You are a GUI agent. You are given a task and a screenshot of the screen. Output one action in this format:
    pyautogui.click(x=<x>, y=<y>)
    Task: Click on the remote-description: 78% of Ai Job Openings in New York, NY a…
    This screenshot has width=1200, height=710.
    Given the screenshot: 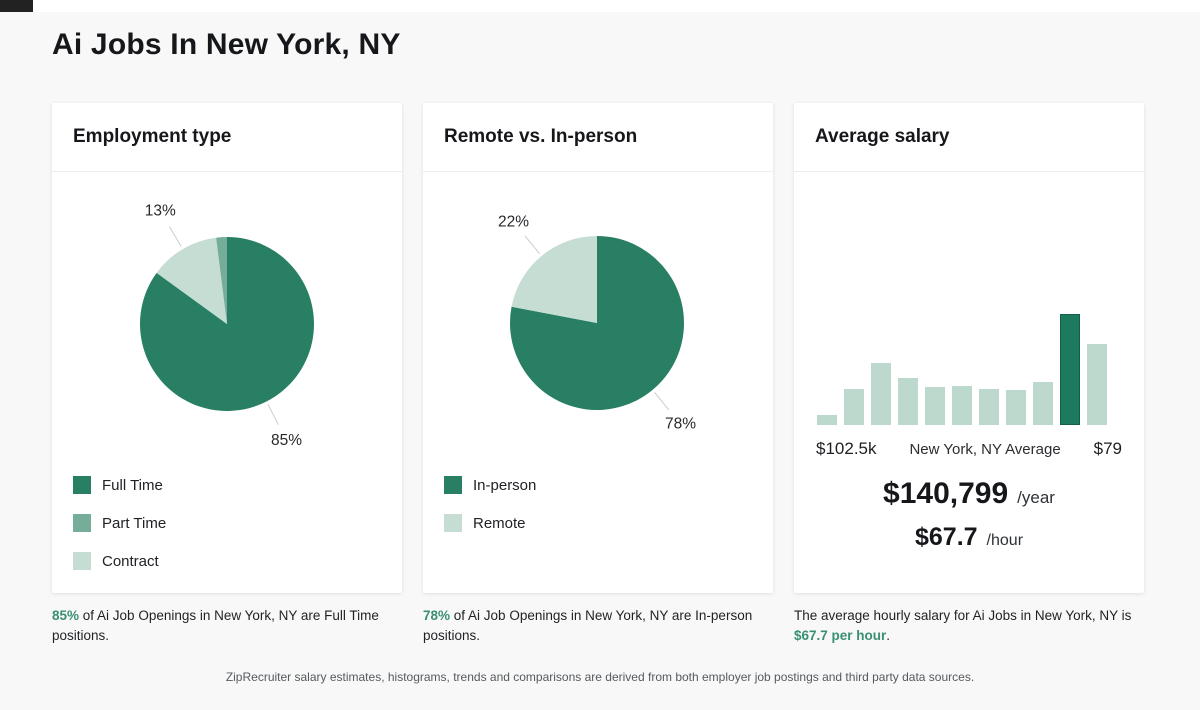 What is the action you would take?
    pyautogui.click(x=588, y=625)
    